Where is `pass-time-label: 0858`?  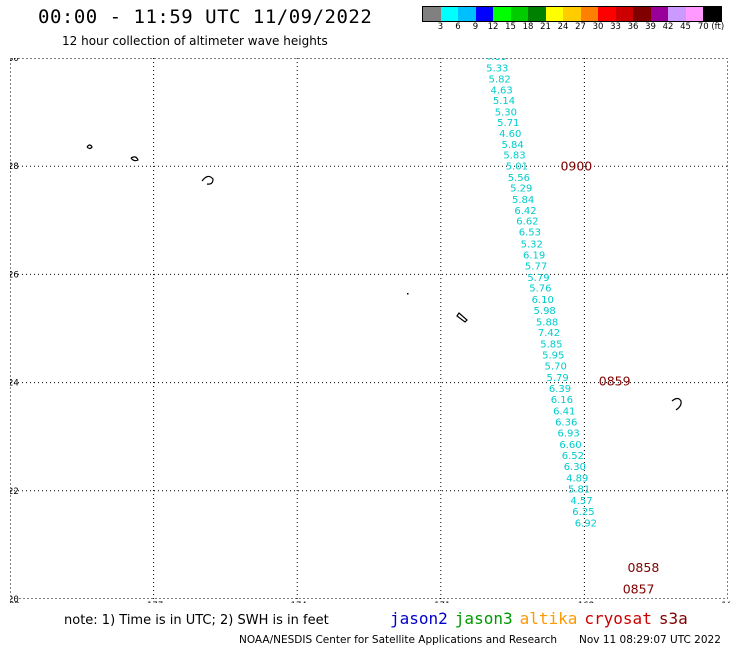 pass-time-label: 0858 is located at coordinates (643, 567).